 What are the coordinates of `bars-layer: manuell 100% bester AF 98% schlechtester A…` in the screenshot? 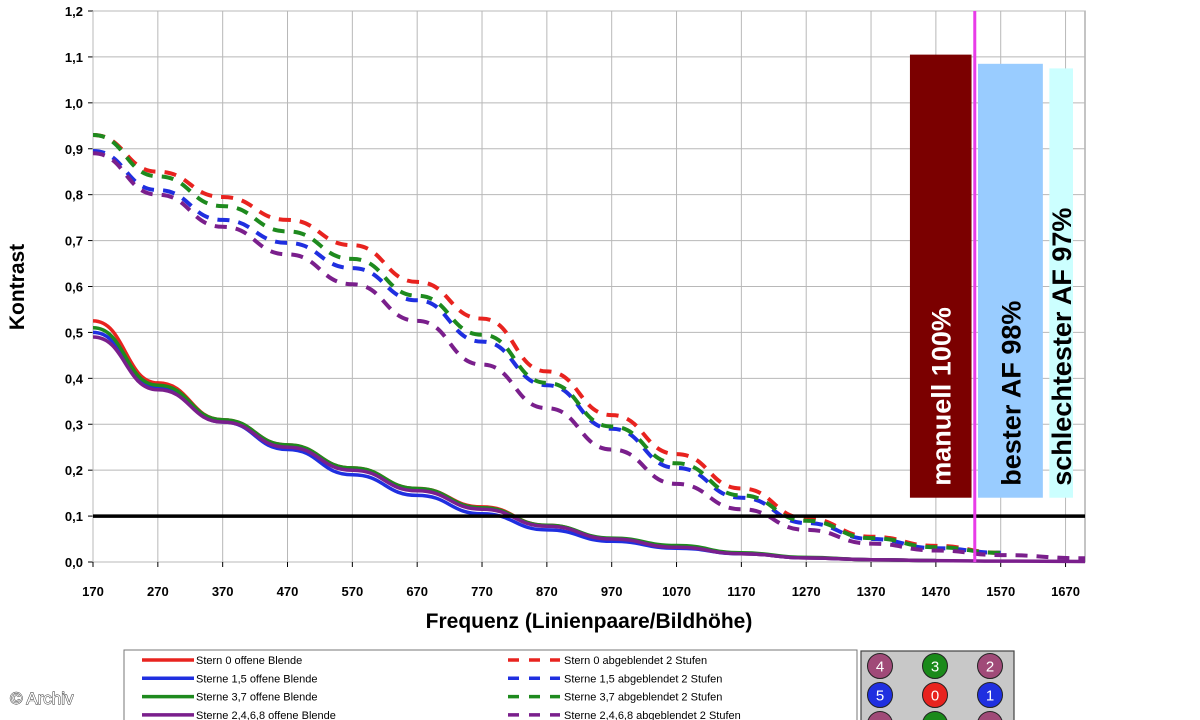 It's located at (993, 276).